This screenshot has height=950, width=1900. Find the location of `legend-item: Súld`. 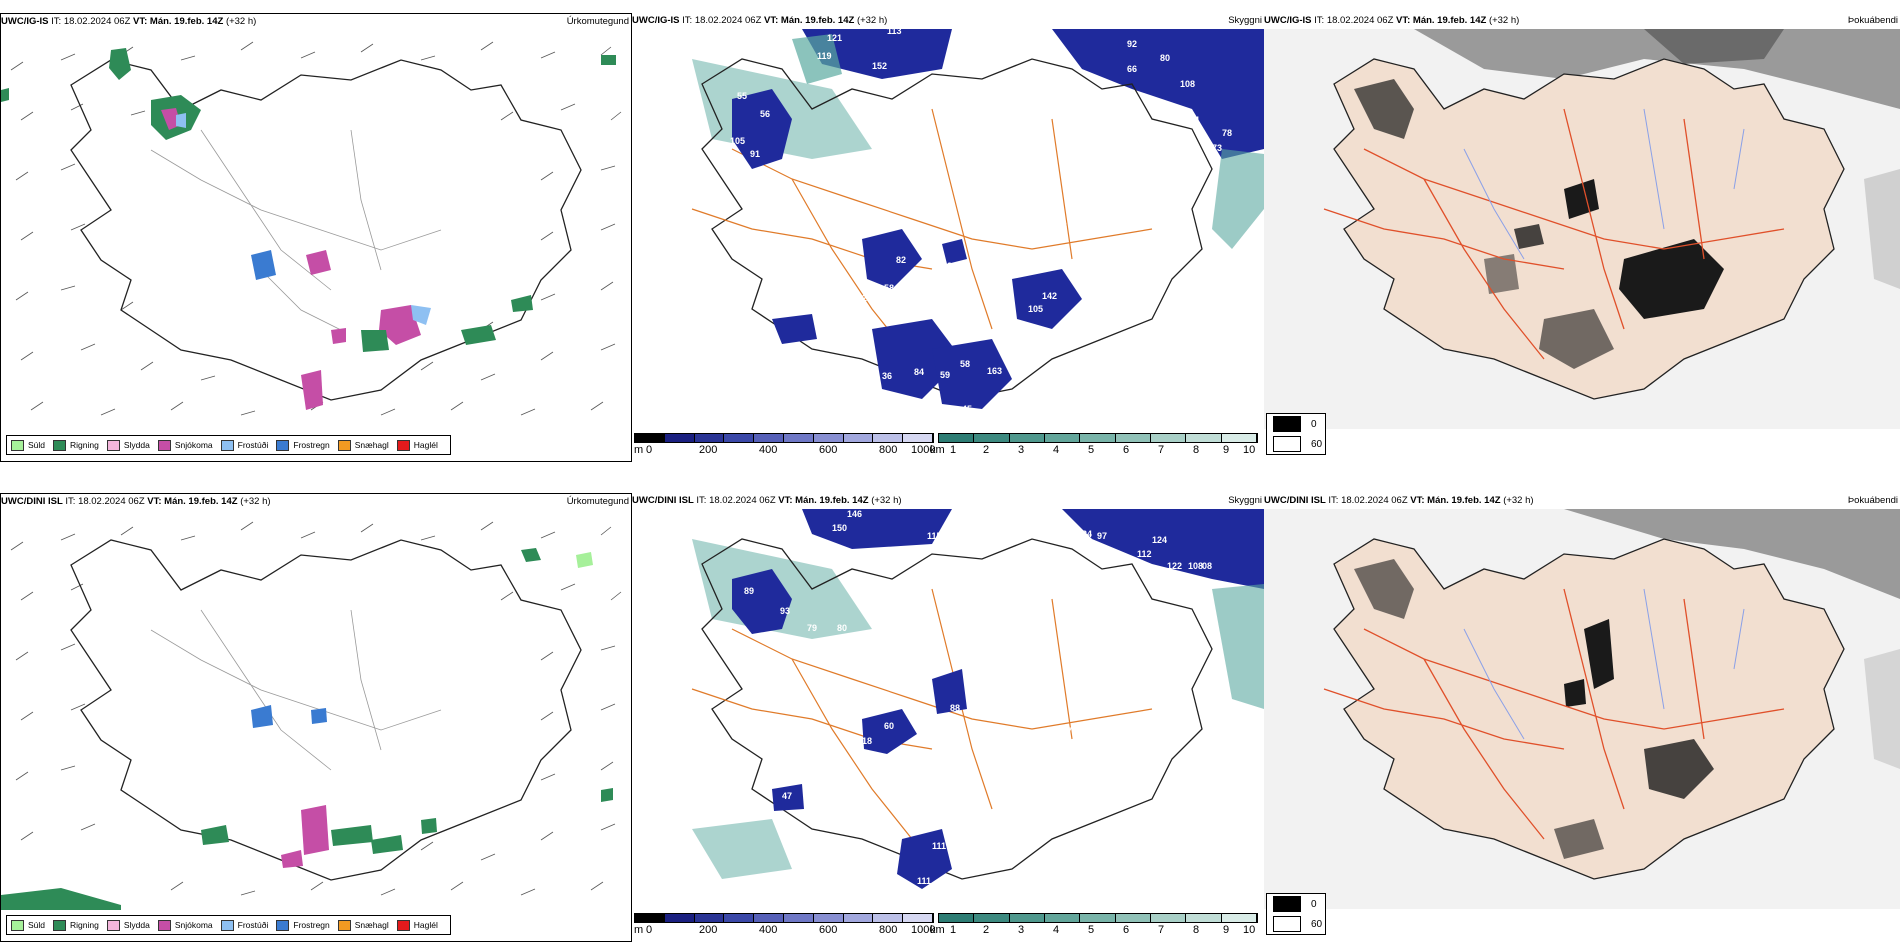

legend-item: Súld is located at coordinates (28, 925).